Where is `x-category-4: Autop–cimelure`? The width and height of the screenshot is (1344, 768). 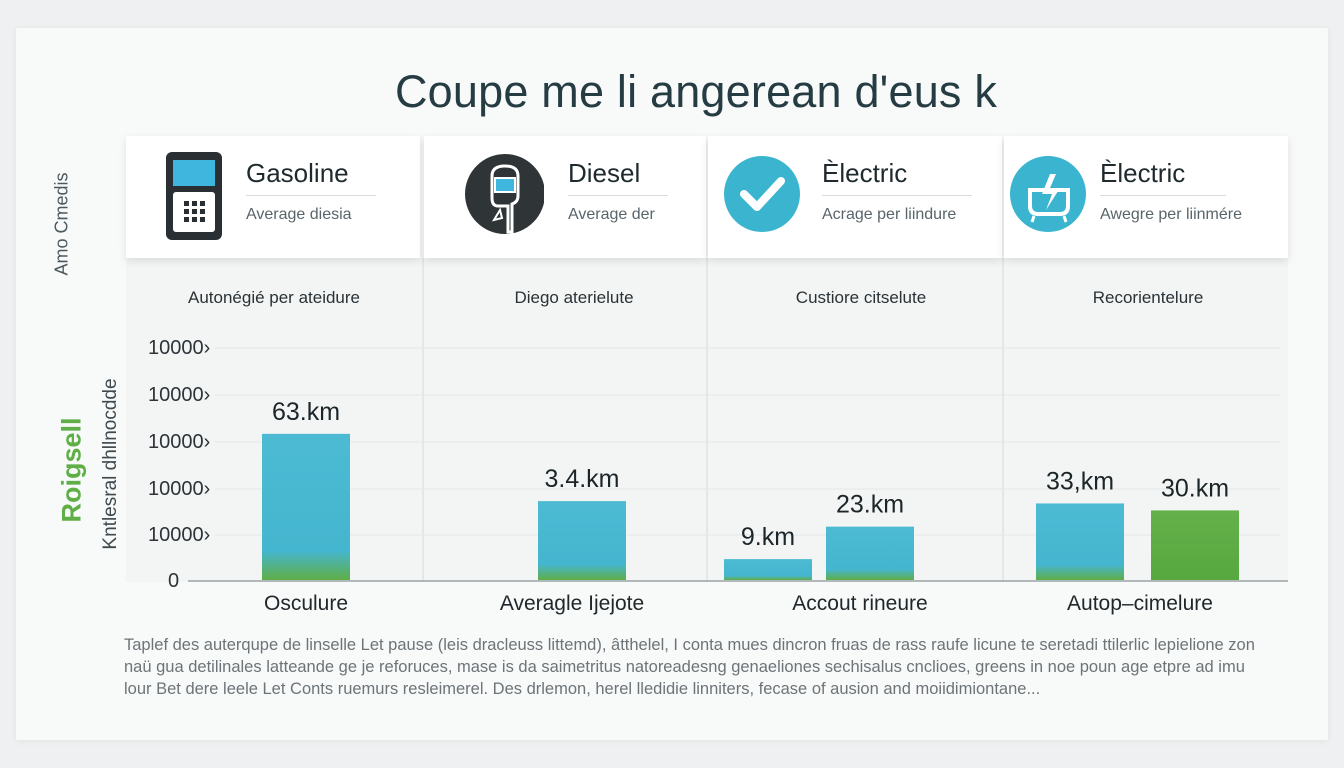 x-category-4: Autop–cimelure is located at coordinates (1140, 603).